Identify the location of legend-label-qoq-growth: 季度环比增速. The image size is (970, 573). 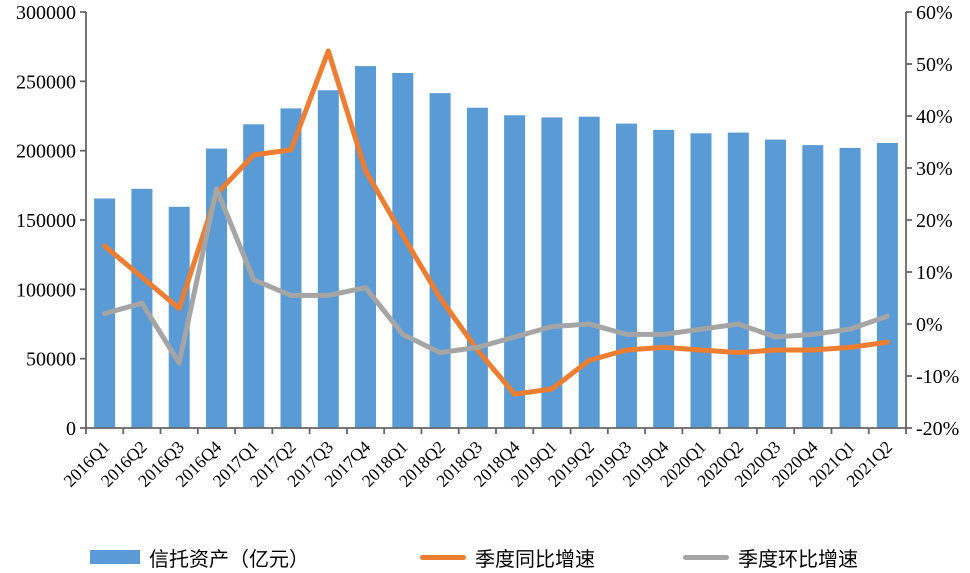
(798, 559).